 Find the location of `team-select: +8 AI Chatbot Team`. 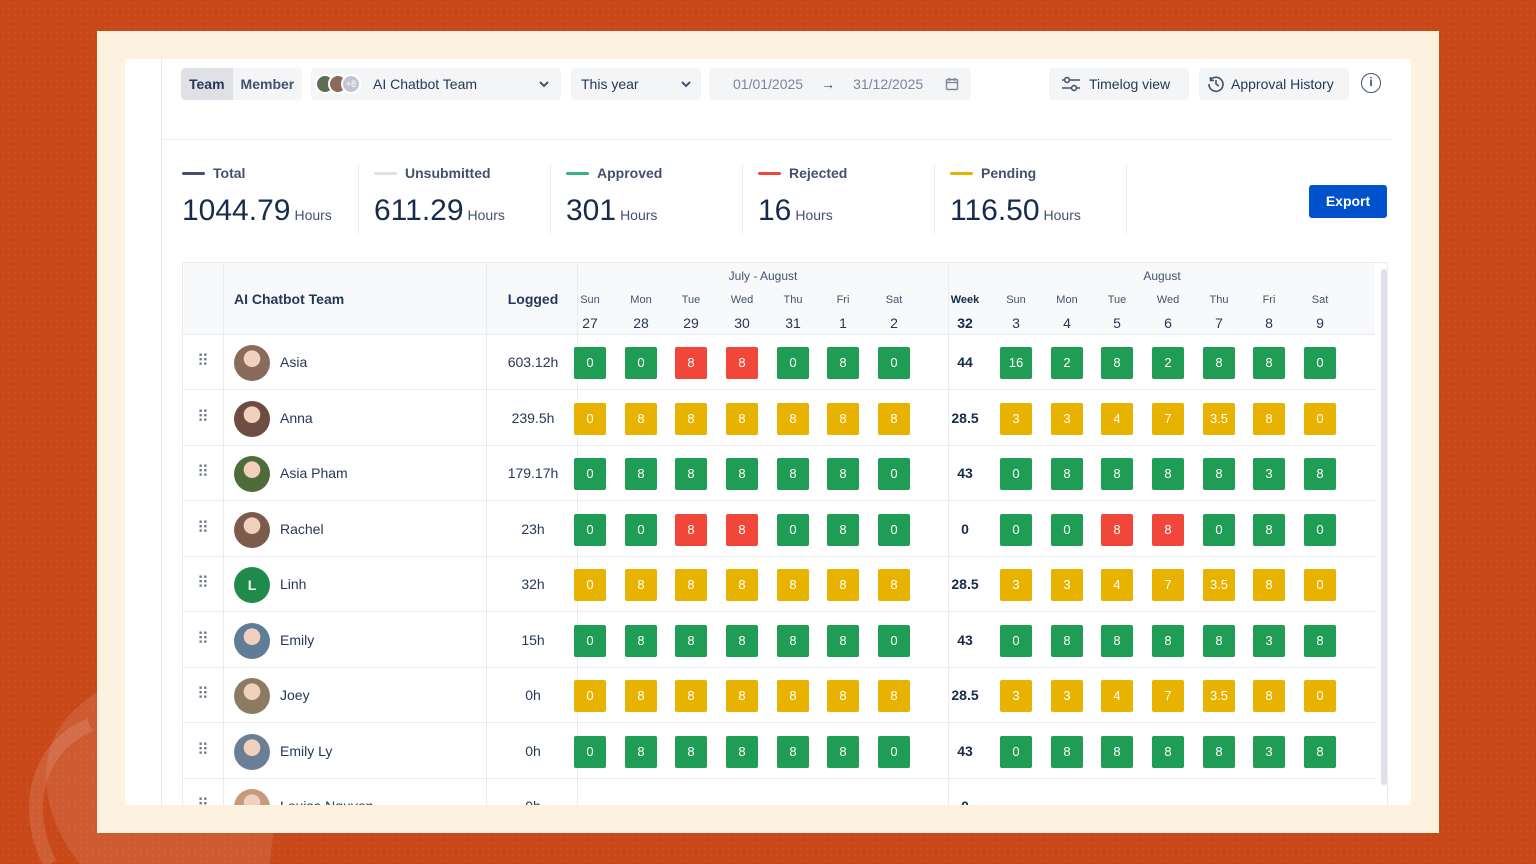

team-select: +8 AI Chatbot Team is located at coordinates (436, 84).